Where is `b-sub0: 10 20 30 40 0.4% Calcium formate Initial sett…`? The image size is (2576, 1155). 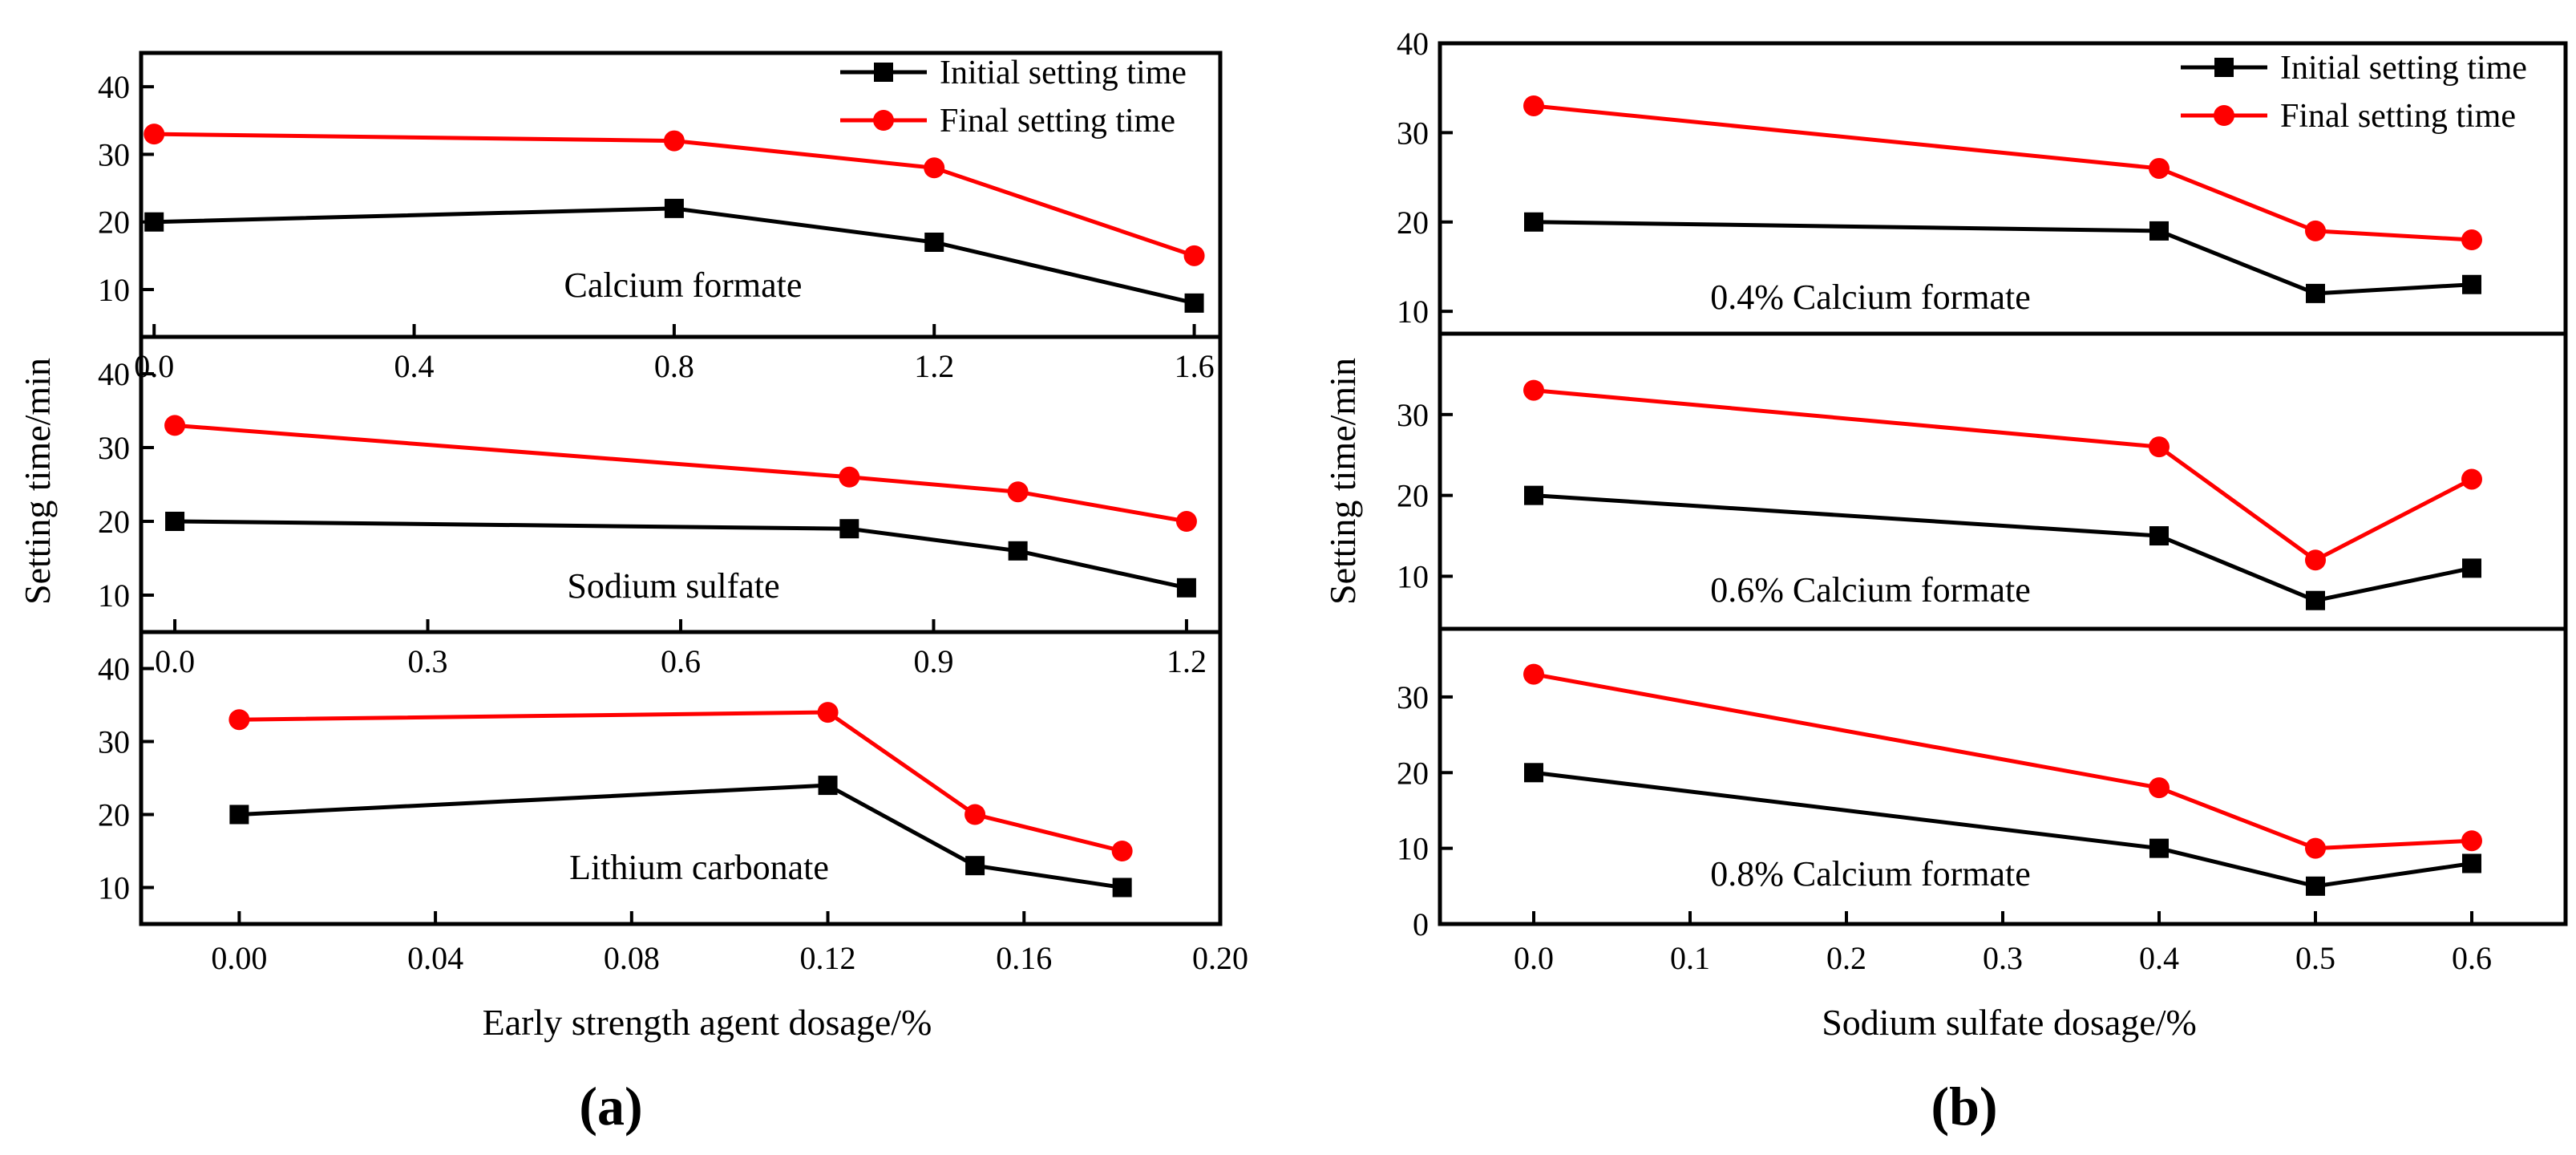 b-sub0: 10 20 30 40 0.4% Calcium formate Initial sett… is located at coordinates (1982, 181).